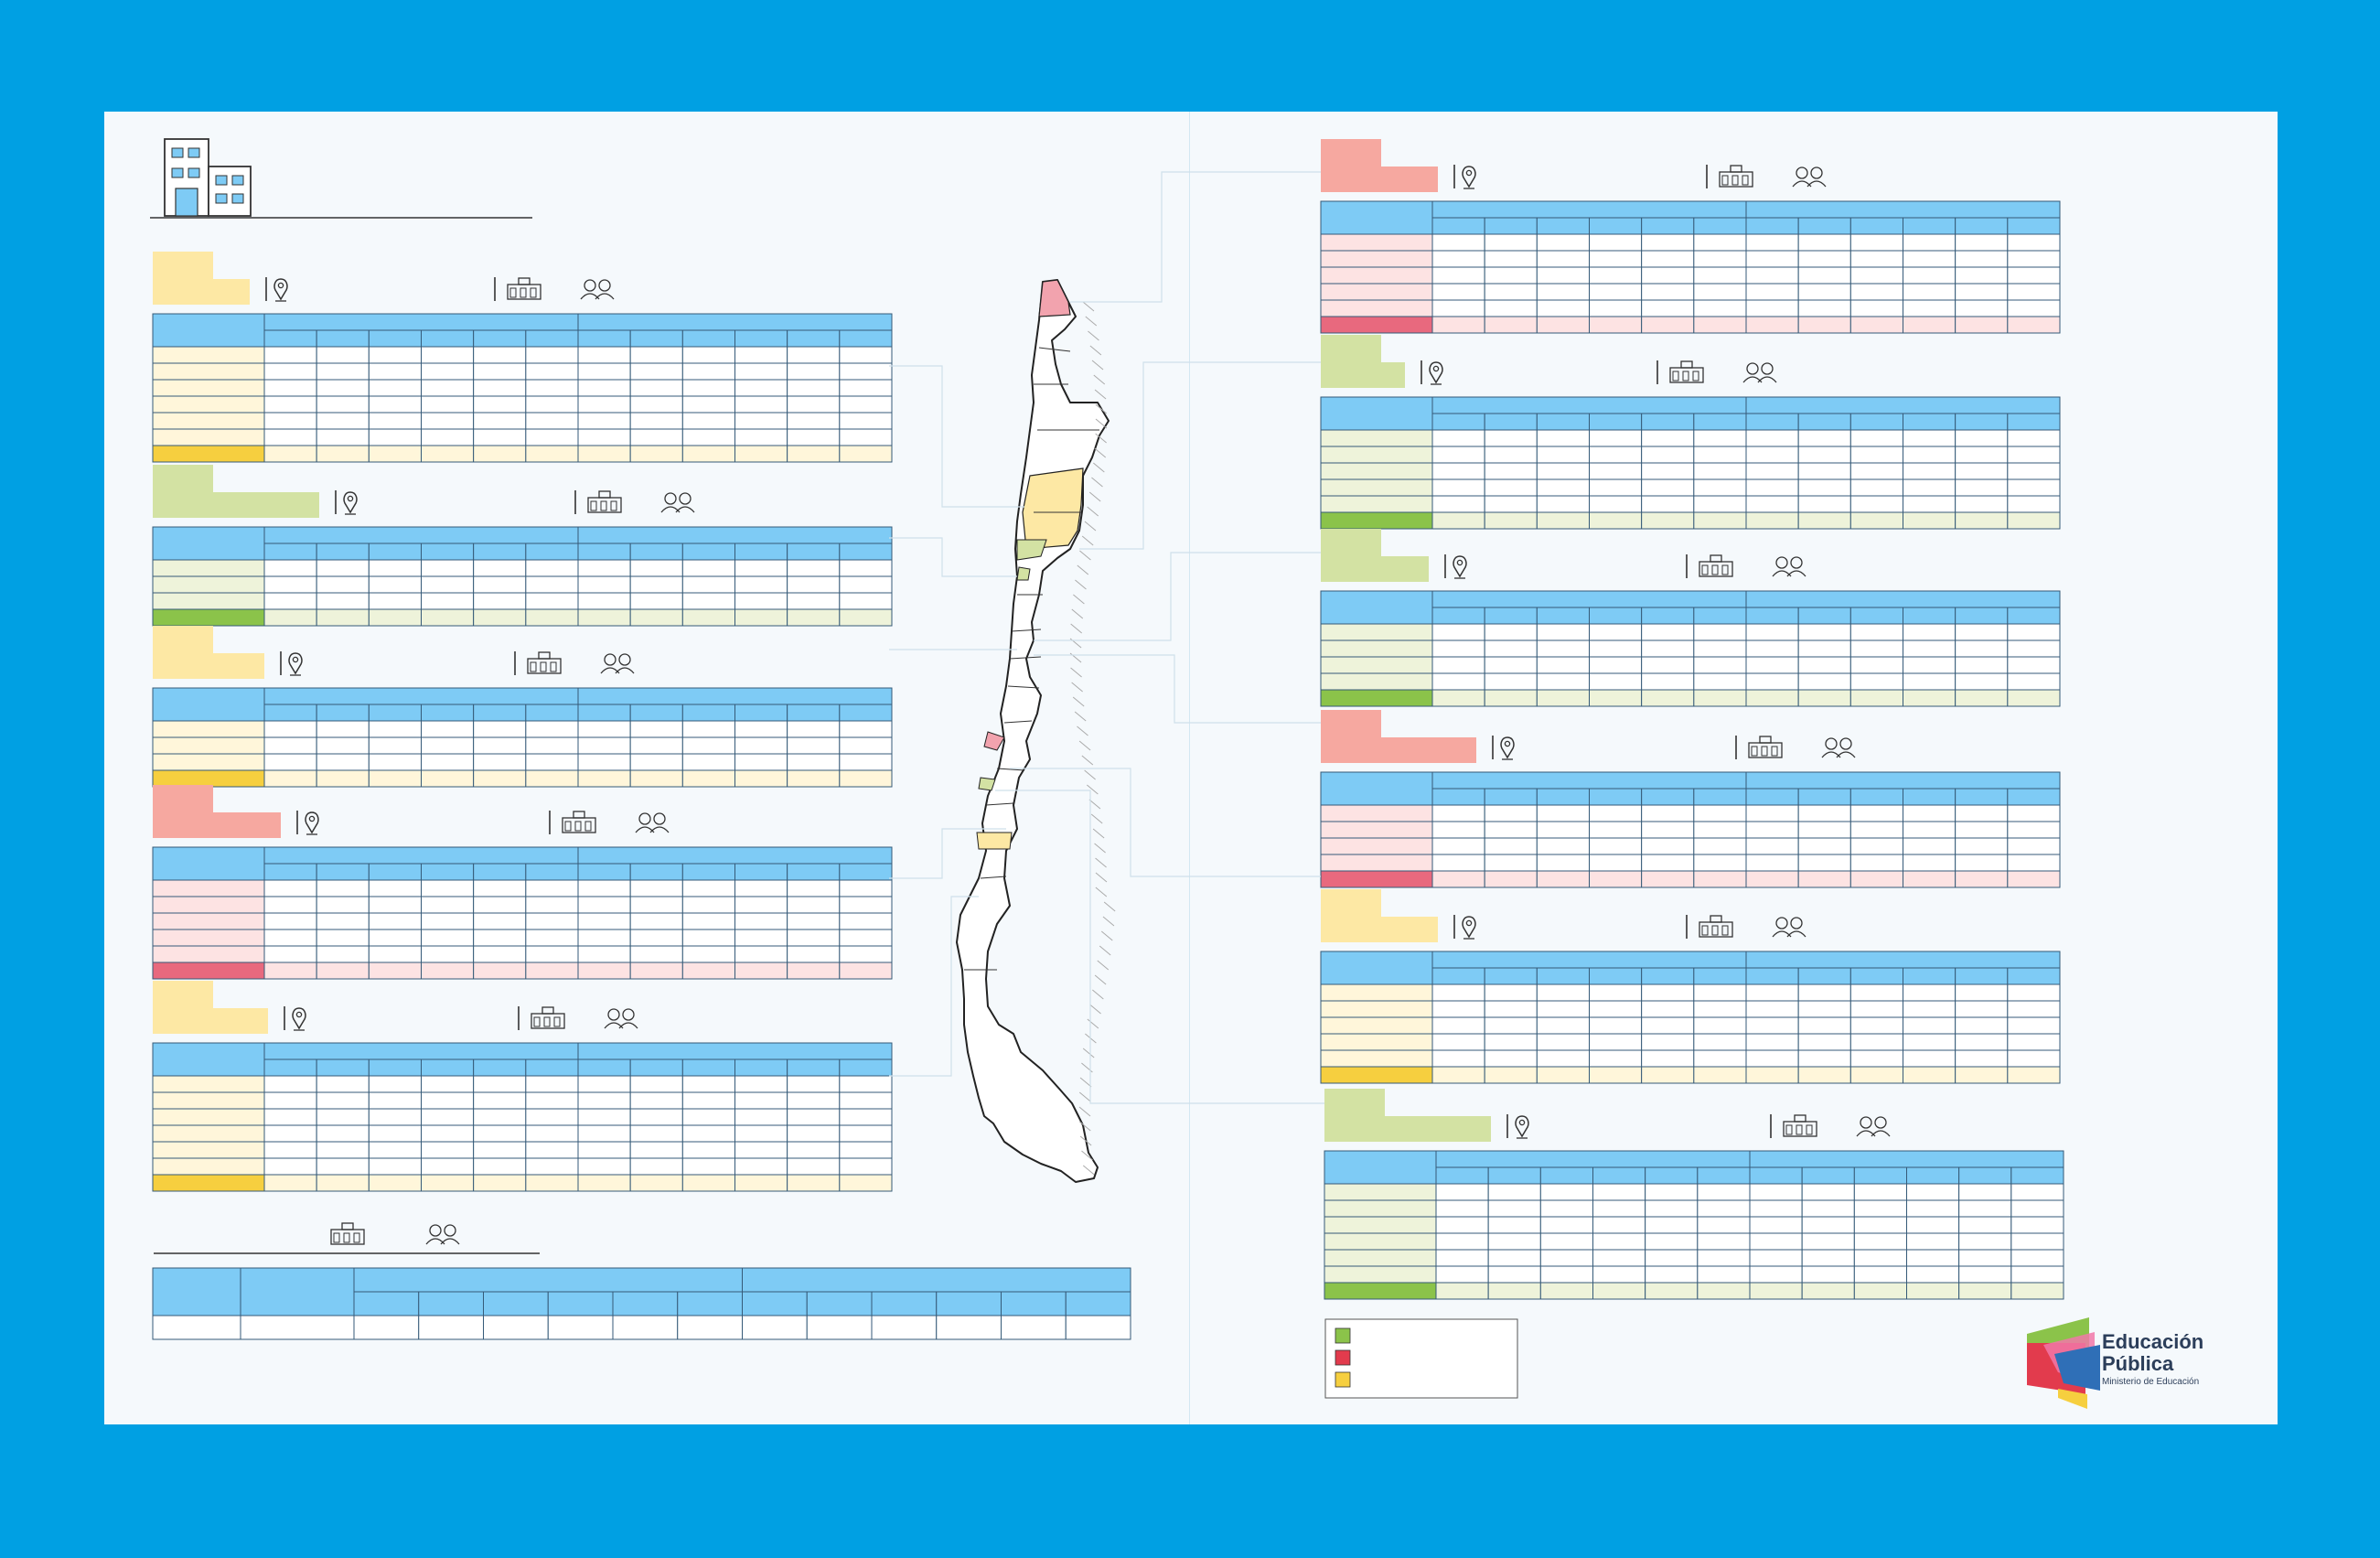 The image size is (2380, 1558). What do you see at coordinates (1351, 725) in the screenshot?
I see `region-tab-top` at bounding box center [1351, 725].